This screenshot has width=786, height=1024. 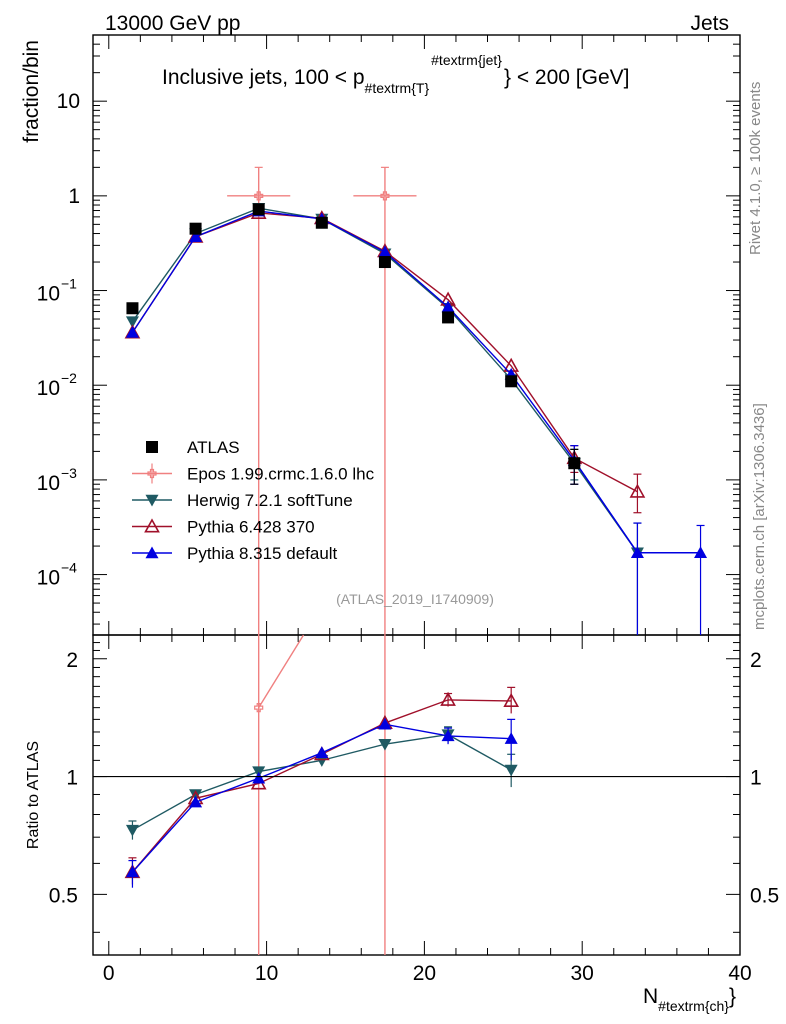 What do you see at coordinates (424, 973) in the screenshot?
I see `x-tick-label: 20` at bounding box center [424, 973].